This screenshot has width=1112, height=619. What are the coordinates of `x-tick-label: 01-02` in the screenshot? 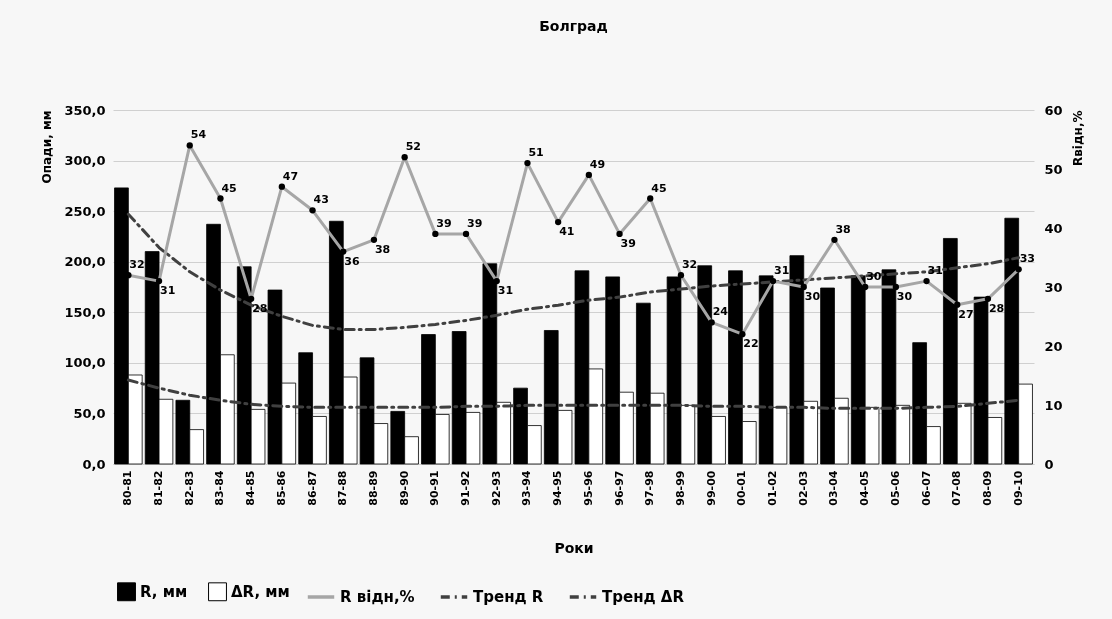 It's located at (773, 488).